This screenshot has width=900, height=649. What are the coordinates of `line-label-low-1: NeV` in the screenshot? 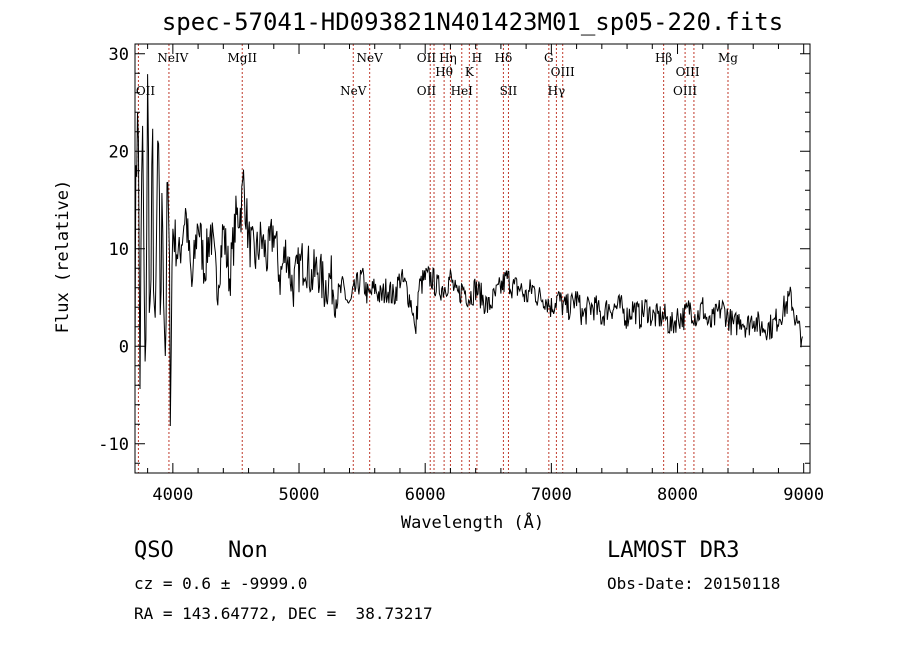 It's located at (353, 91).